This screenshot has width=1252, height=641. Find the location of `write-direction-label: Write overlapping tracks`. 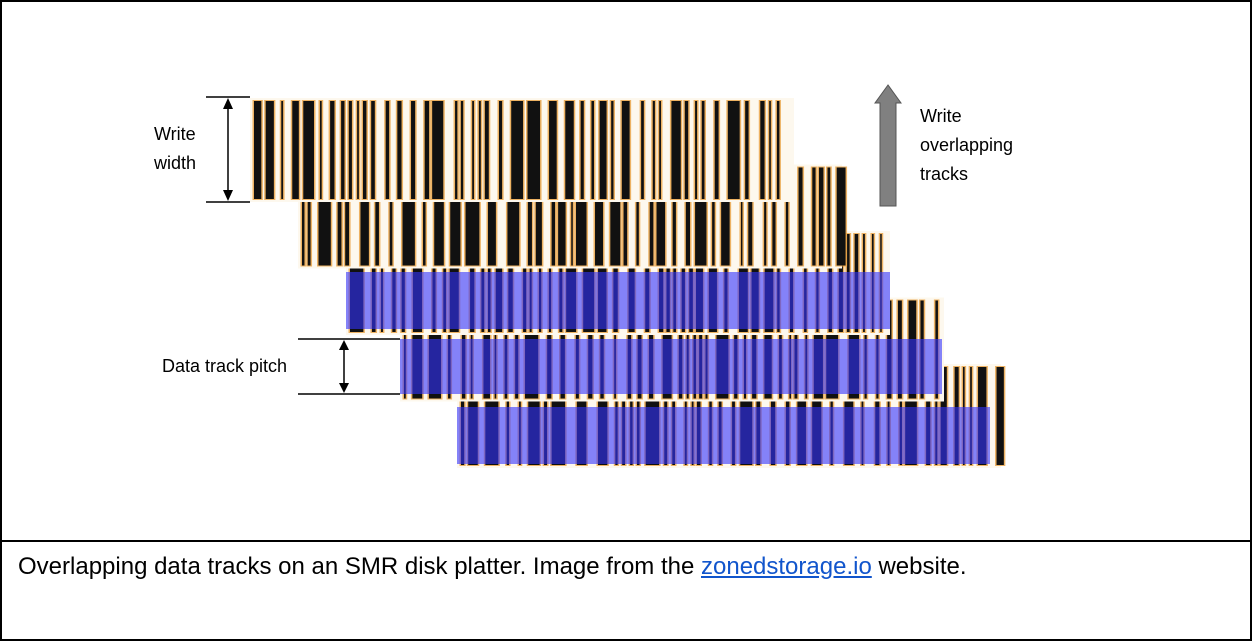

write-direction-label: Write overlapping tracks is located at coordinates (967, 145).